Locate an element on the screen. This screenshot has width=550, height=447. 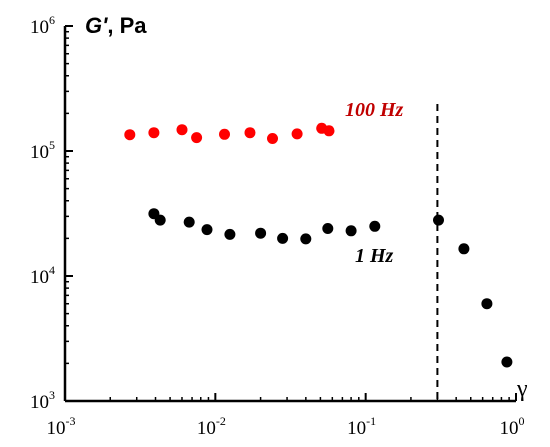
y-tick-label: 10⁶ is located at coordinates (42, 25).